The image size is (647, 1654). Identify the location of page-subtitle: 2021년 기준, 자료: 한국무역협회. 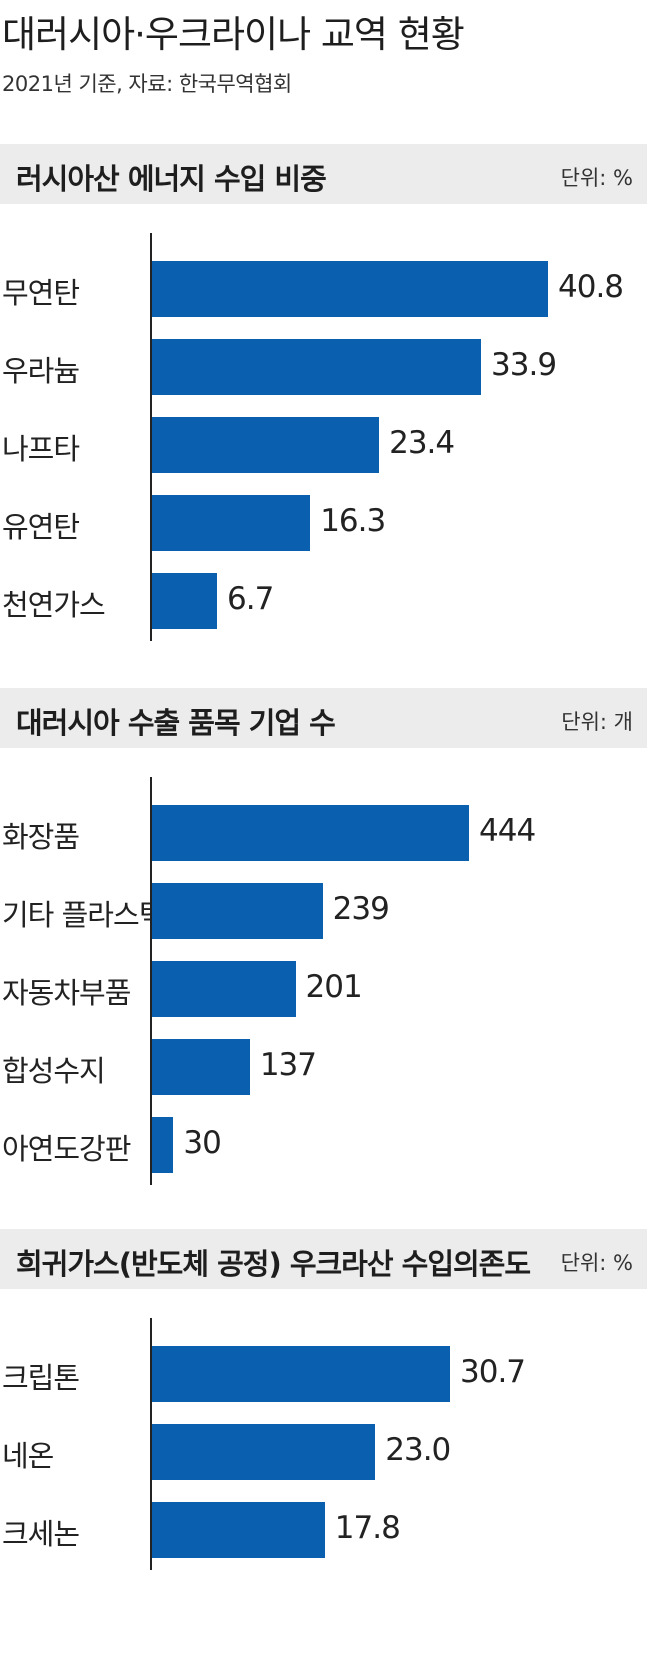
(147, 84).